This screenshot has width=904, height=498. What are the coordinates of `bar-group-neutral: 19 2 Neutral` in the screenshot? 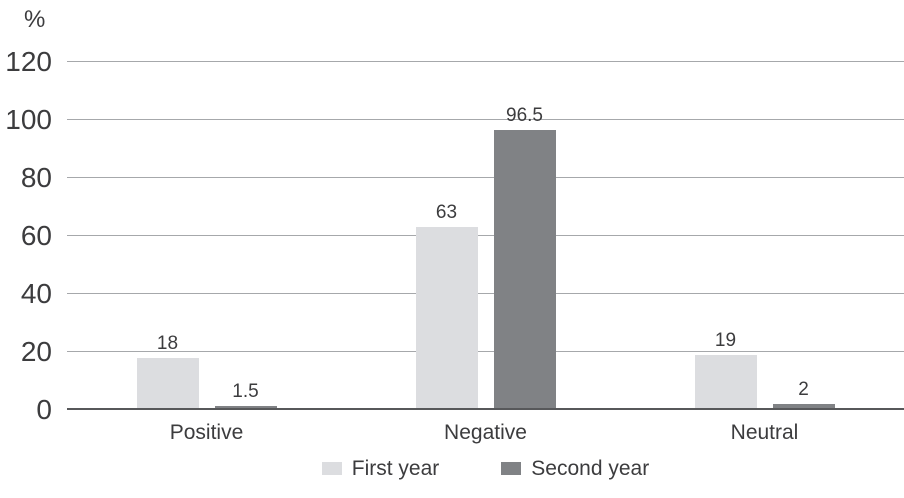 It's located at (764, 252).